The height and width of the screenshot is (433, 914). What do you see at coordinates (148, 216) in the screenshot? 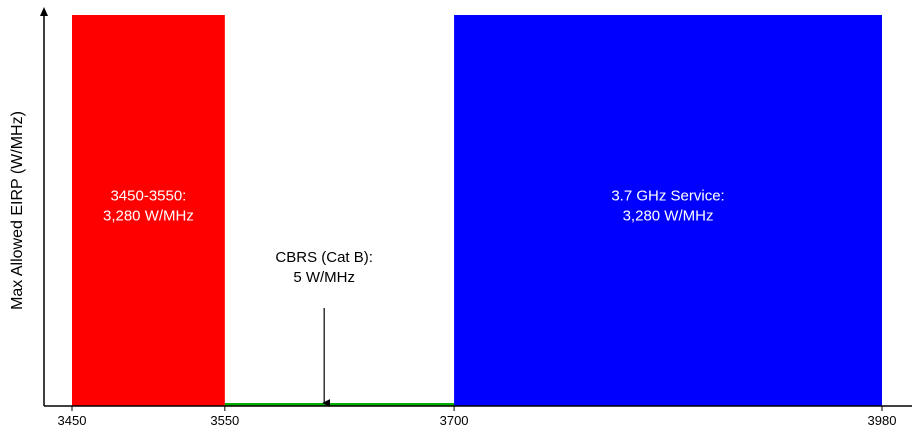
I see `bar-label-0-line-1: 3,280 W/MHz` at bounding box center [148, 216].